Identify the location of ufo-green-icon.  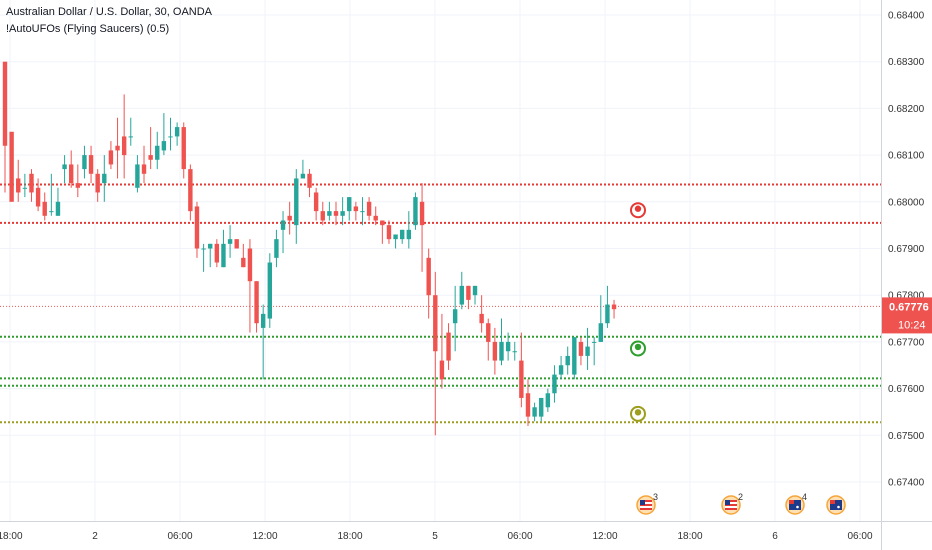
(638, 348).